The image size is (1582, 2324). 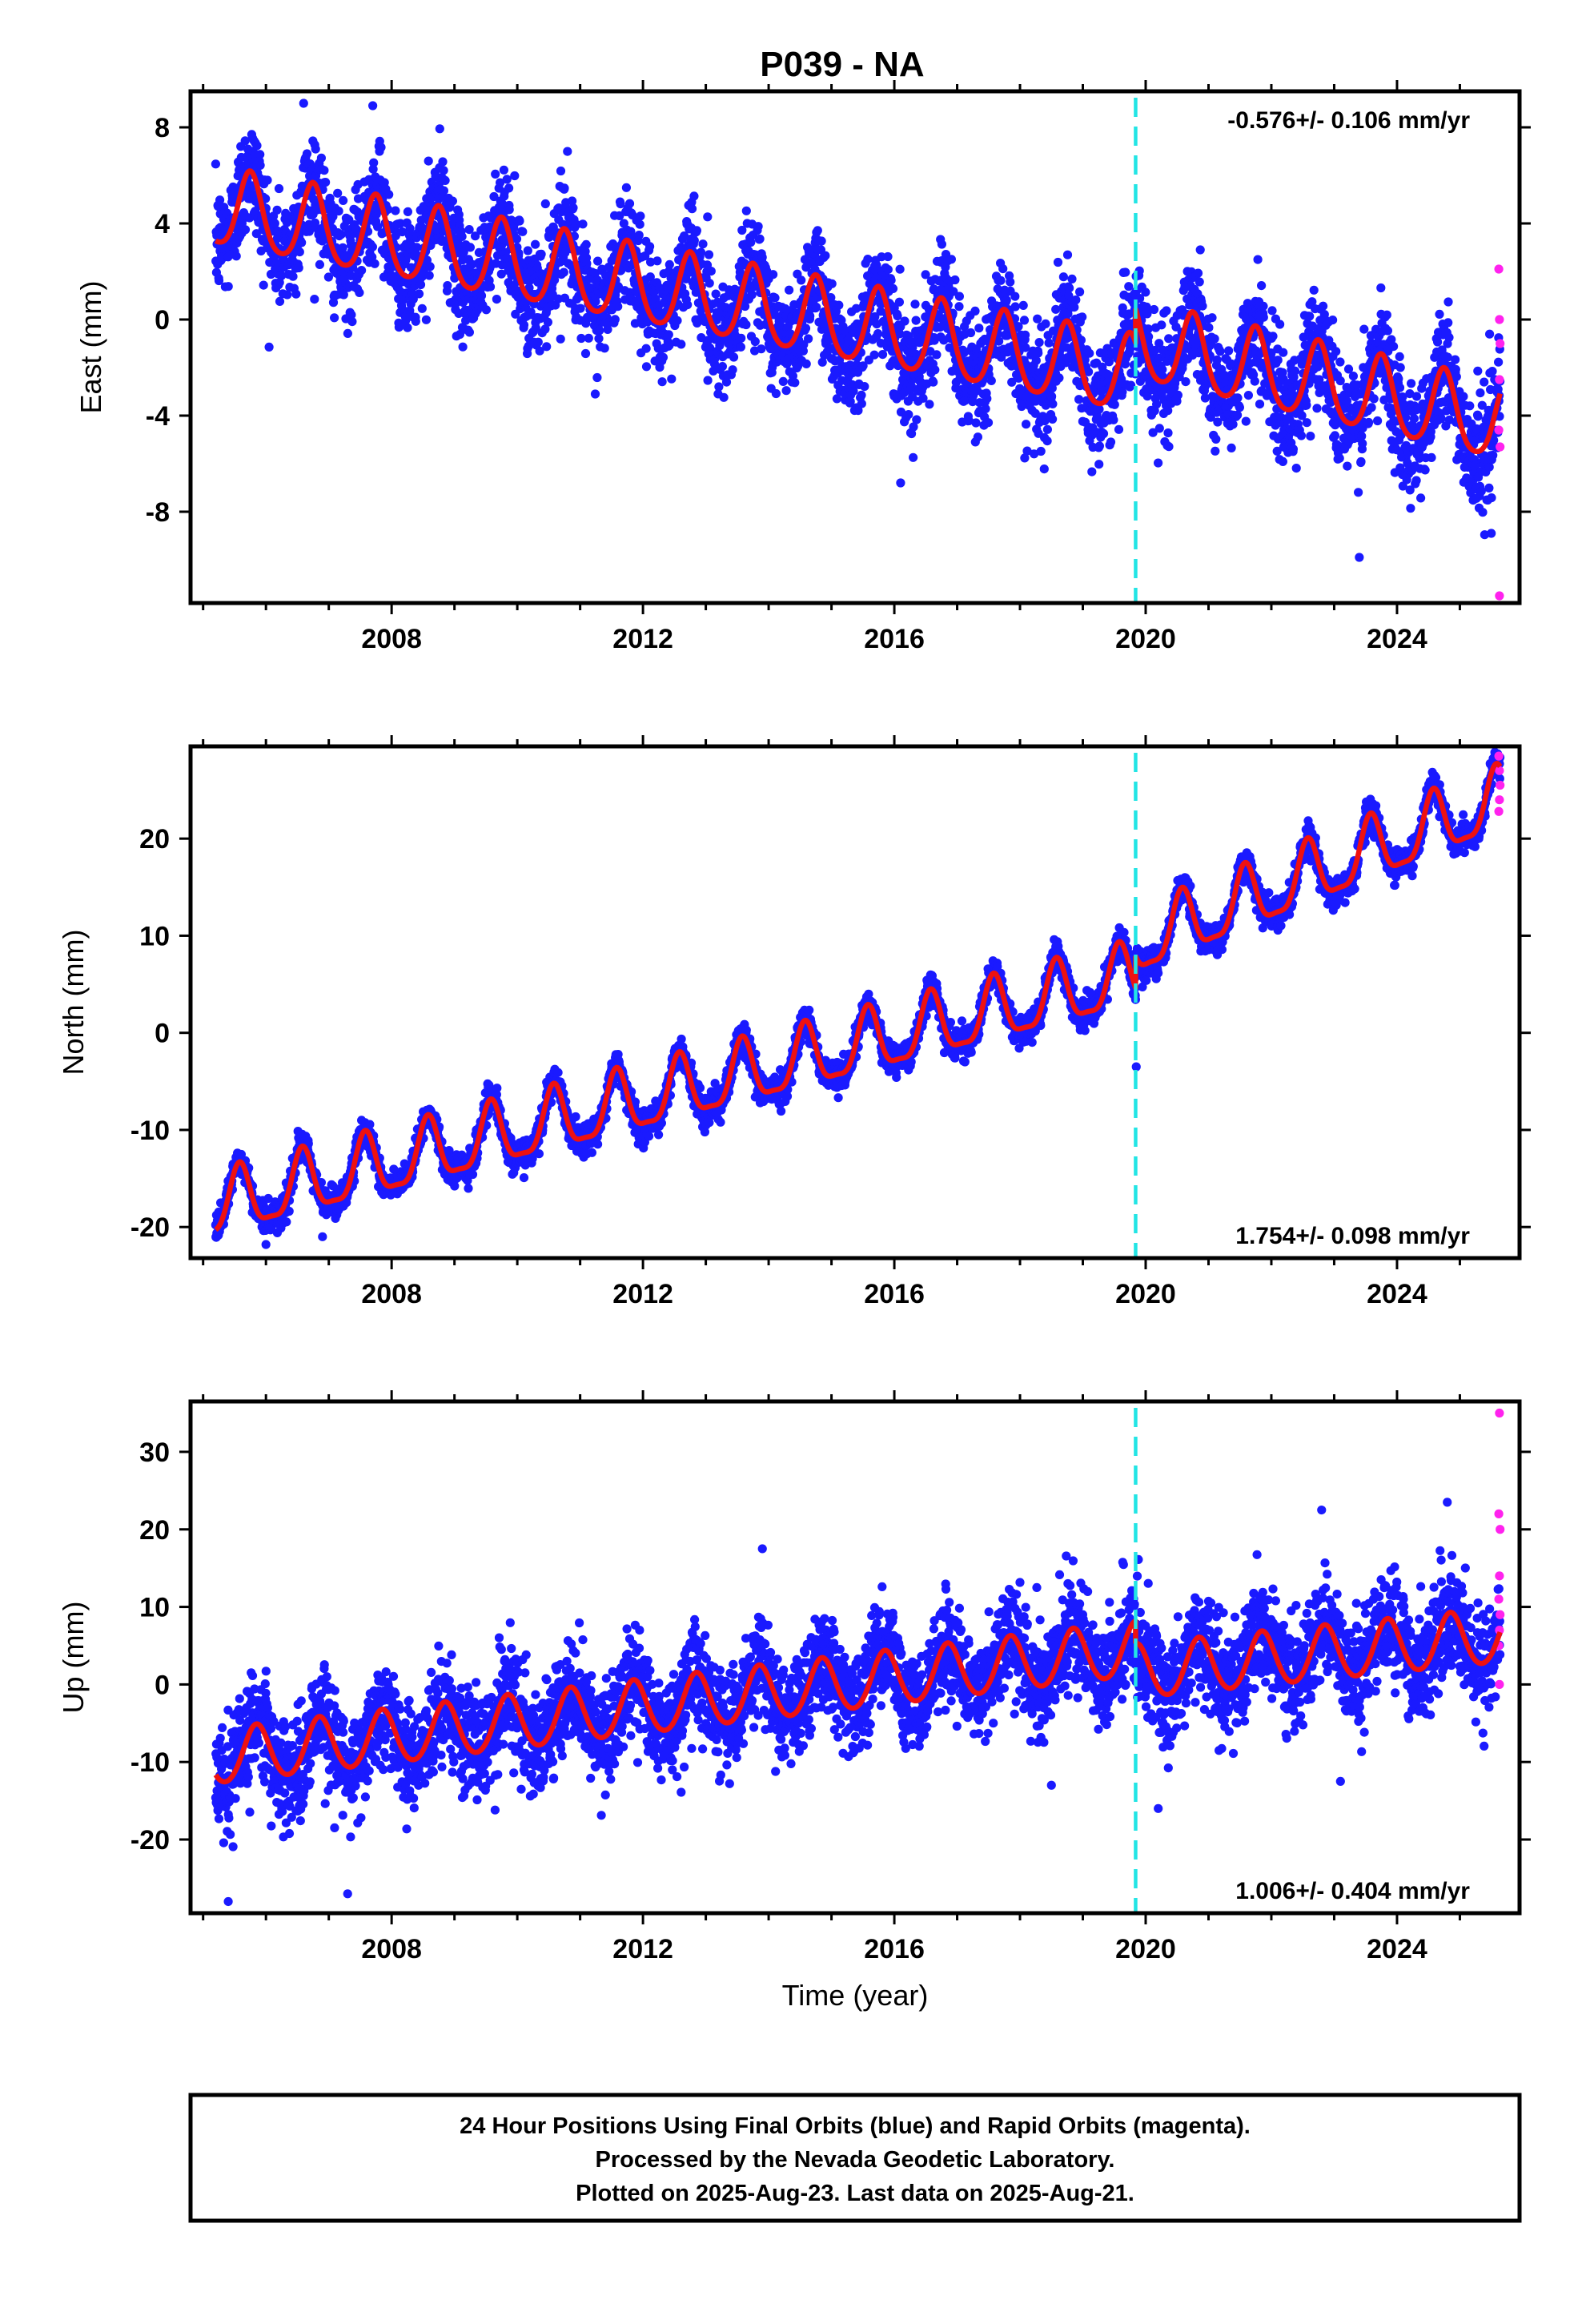 I want to click on y-tick-label: 8, so click(x=162, y=128).